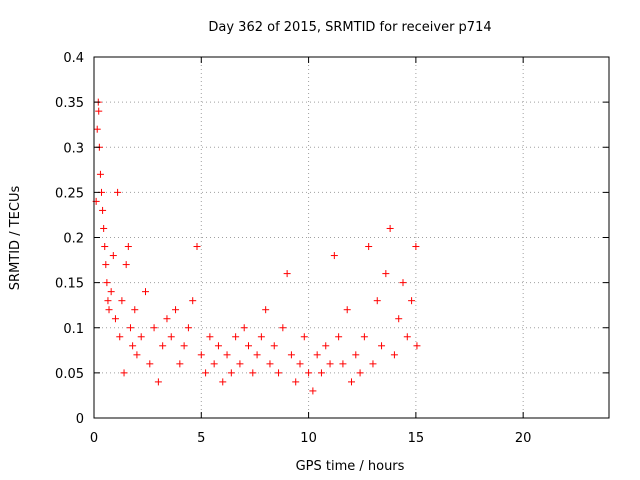  I want to click on y-tick-label: 0.15, so click(69, 284).